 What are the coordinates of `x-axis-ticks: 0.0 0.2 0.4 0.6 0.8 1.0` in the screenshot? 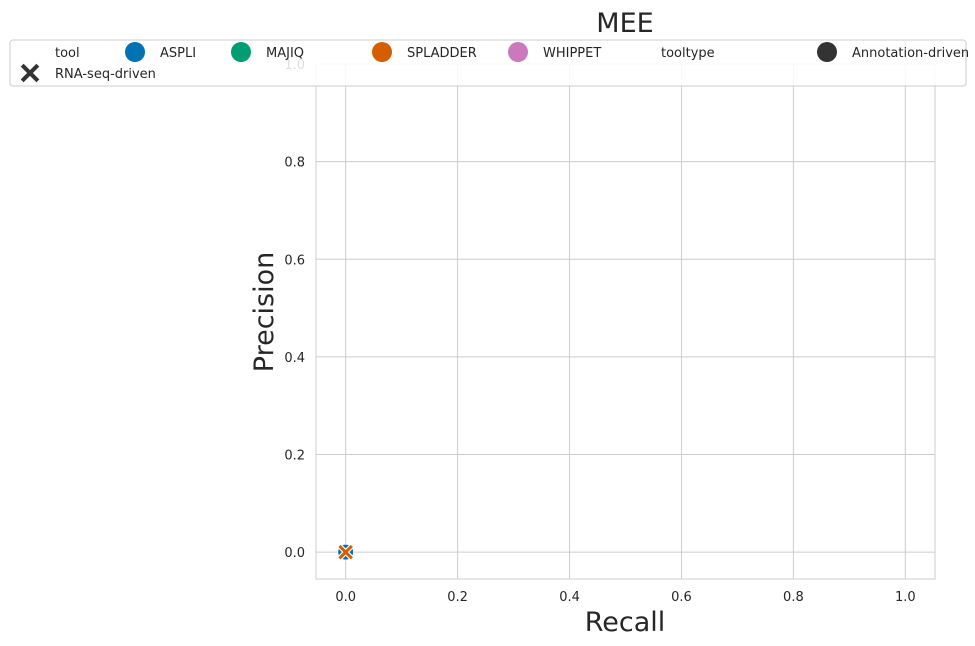 It's located at (625, 597).